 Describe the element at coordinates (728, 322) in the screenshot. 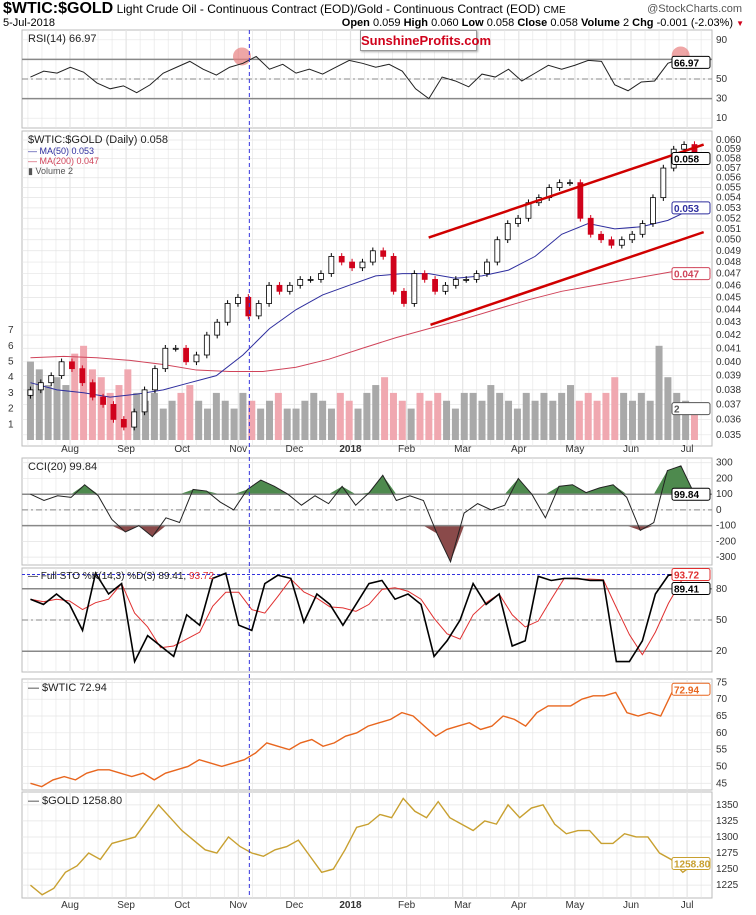

I see `y-axis-label: 0.043` at that location.